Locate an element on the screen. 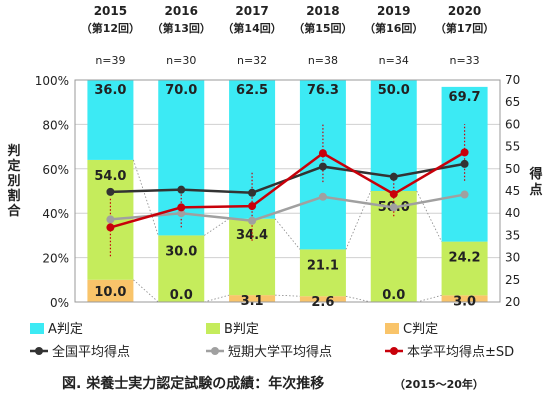  left-axis-title: 定 is located at coordinates (13, 166).